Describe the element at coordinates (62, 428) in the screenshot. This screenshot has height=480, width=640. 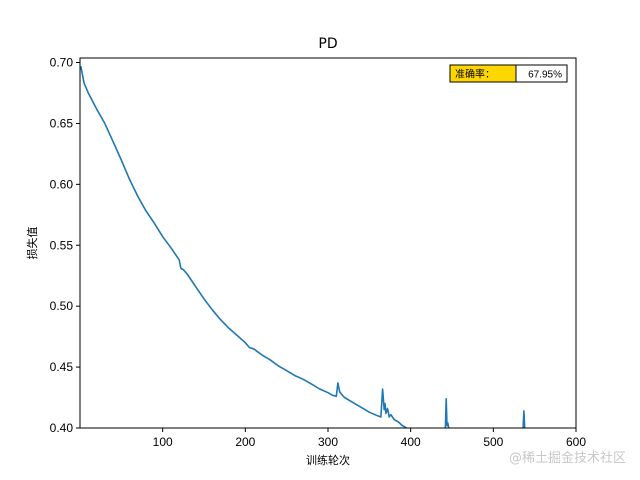
I see `y-tick-label: 0.40` at that location.